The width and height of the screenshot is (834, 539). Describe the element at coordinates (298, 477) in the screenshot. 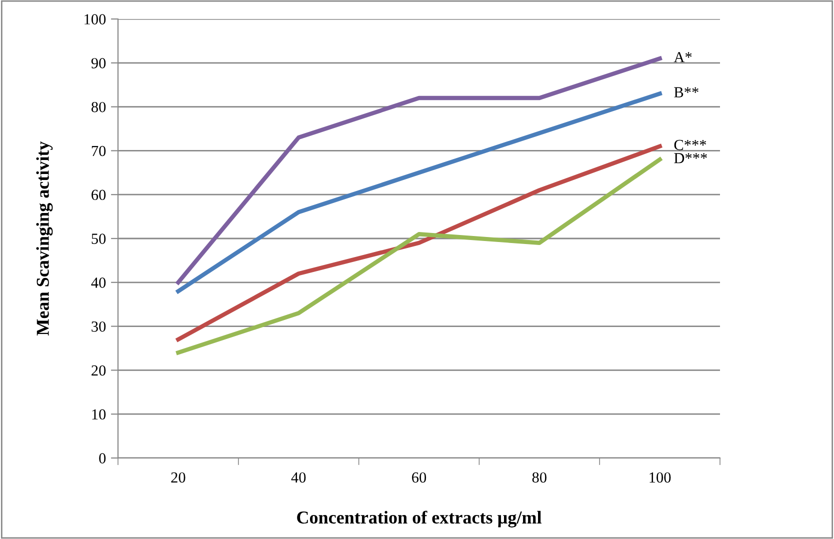

I see `x-tick-label: 40` at that location.